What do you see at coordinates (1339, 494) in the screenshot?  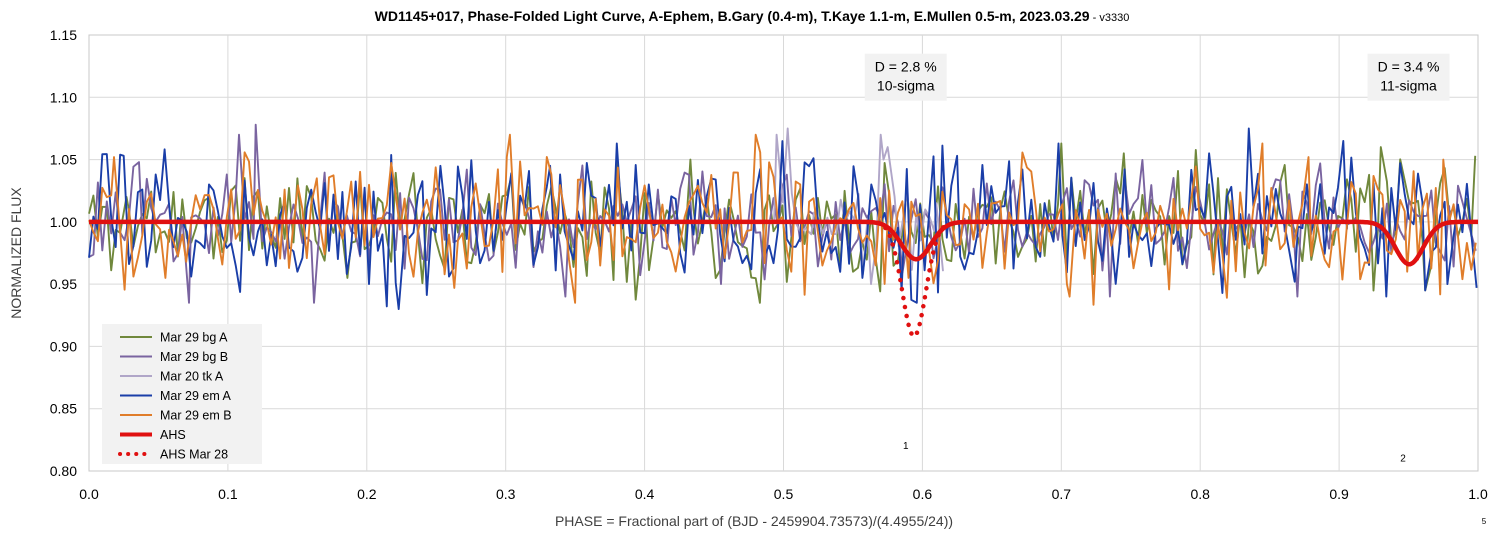 I see `x-tick-label: 0.9` at bounding box center [1339, 494].